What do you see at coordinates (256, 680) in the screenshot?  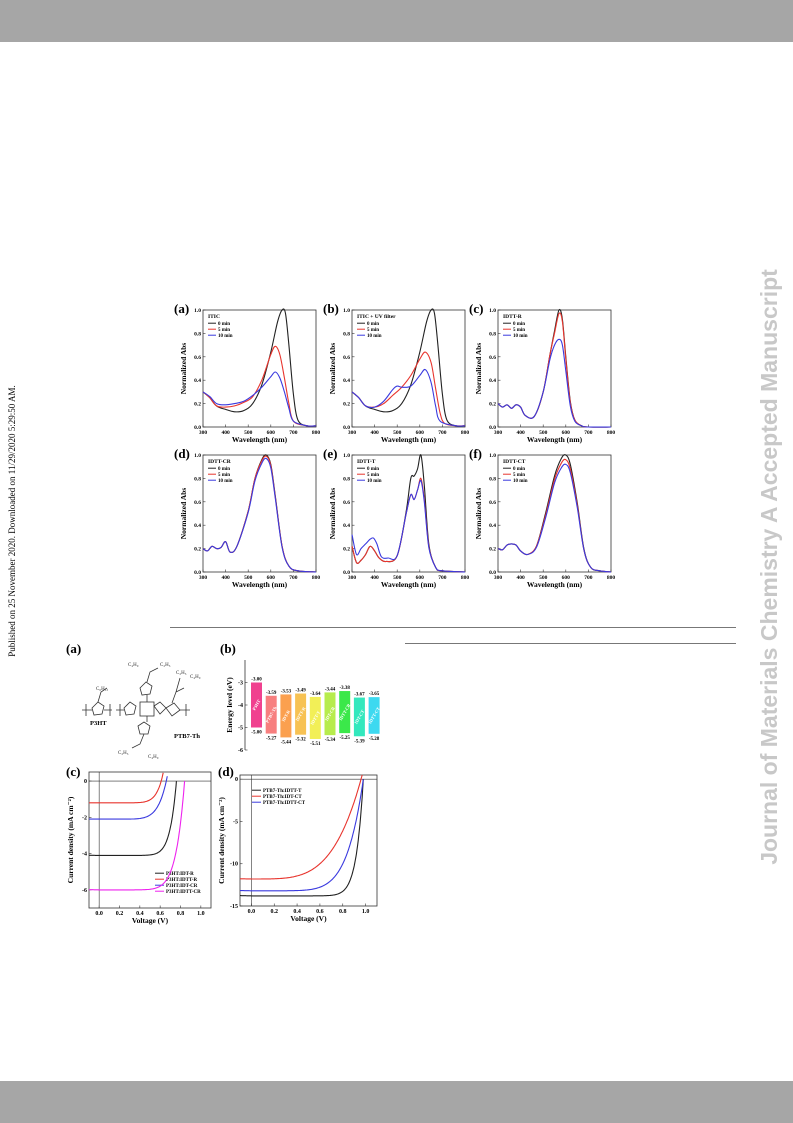 I see `lumo-label: -3.00` at bounding box center [256, 680].